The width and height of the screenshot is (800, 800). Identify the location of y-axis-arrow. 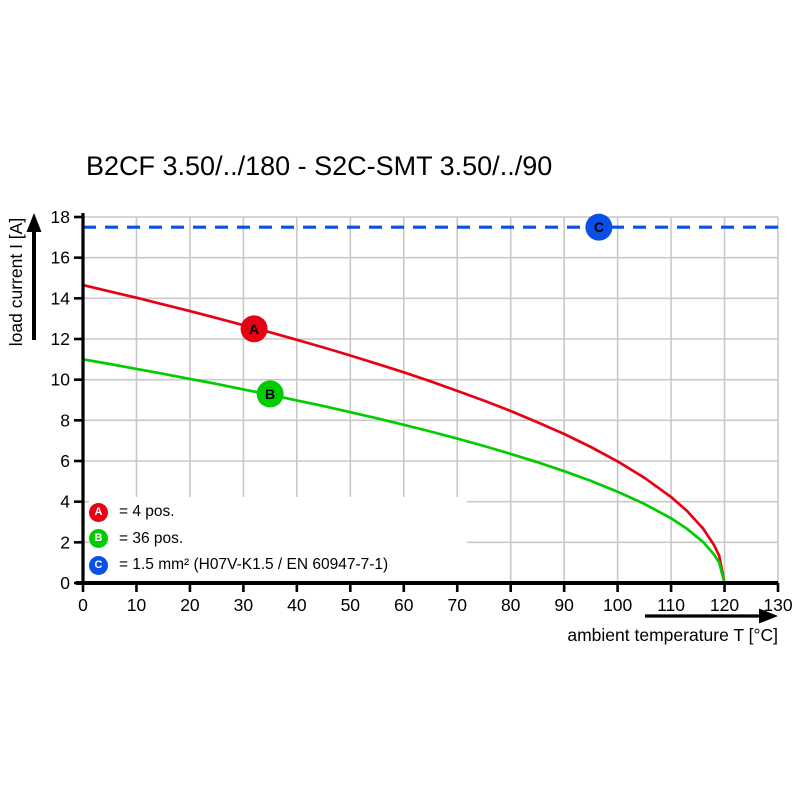
(34, 276).